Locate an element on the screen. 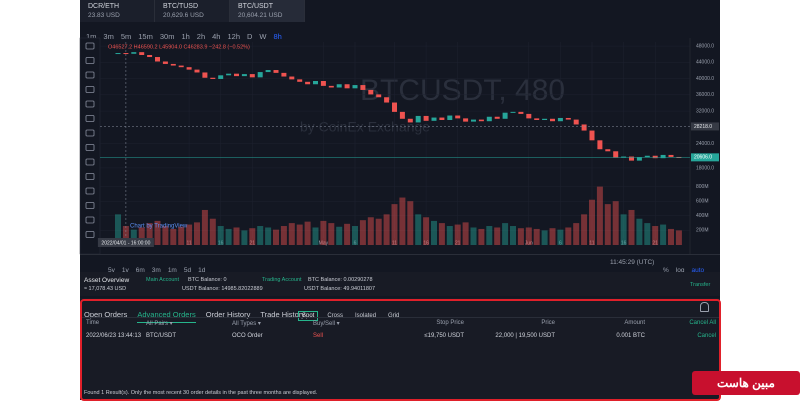  scale-option: log is located at coordinates (680, 270).